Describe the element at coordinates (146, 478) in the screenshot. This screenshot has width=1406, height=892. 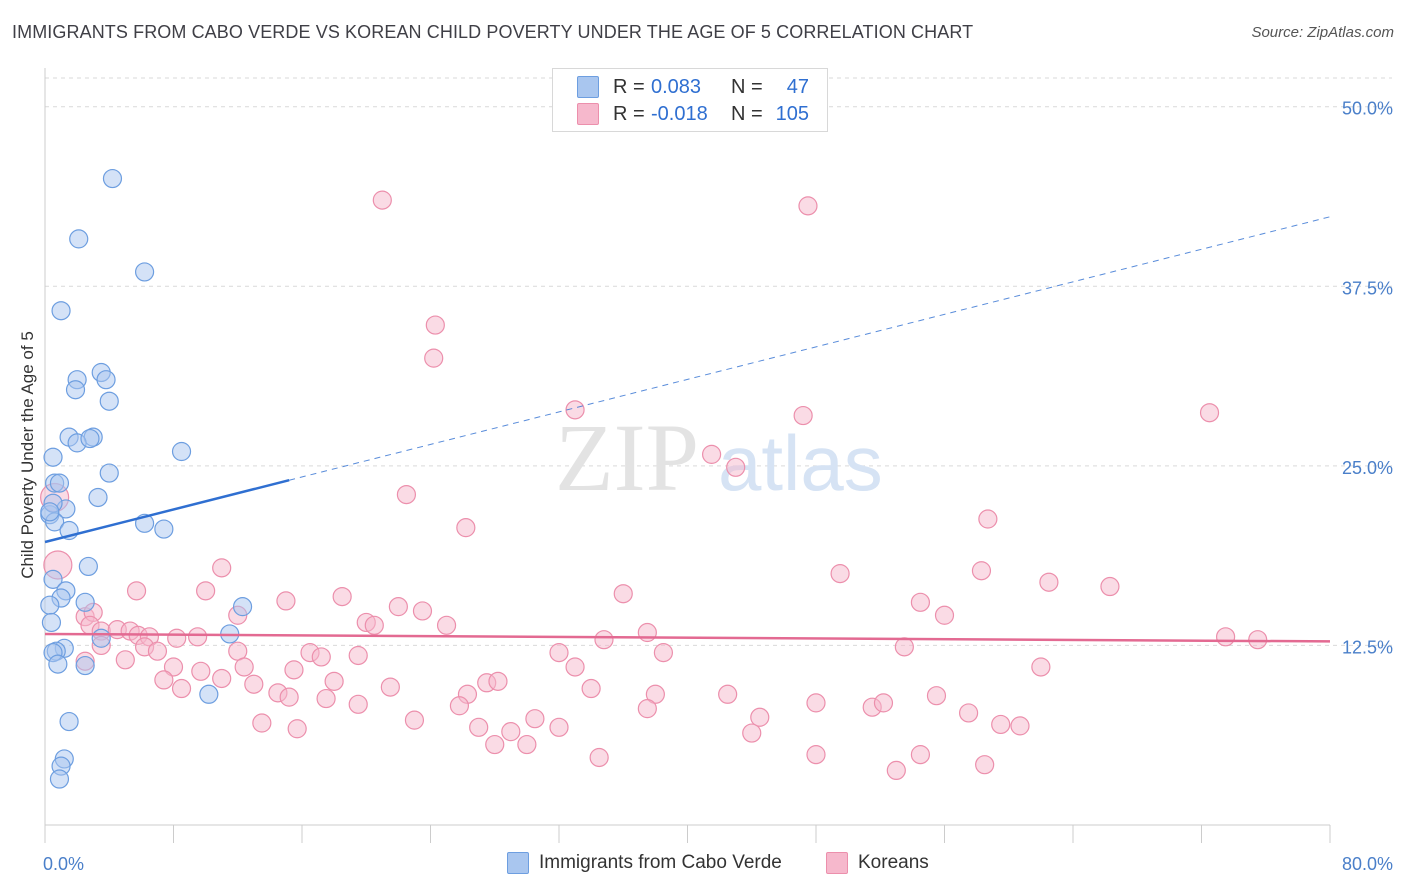
I see `cabo-verde-points` at that location.